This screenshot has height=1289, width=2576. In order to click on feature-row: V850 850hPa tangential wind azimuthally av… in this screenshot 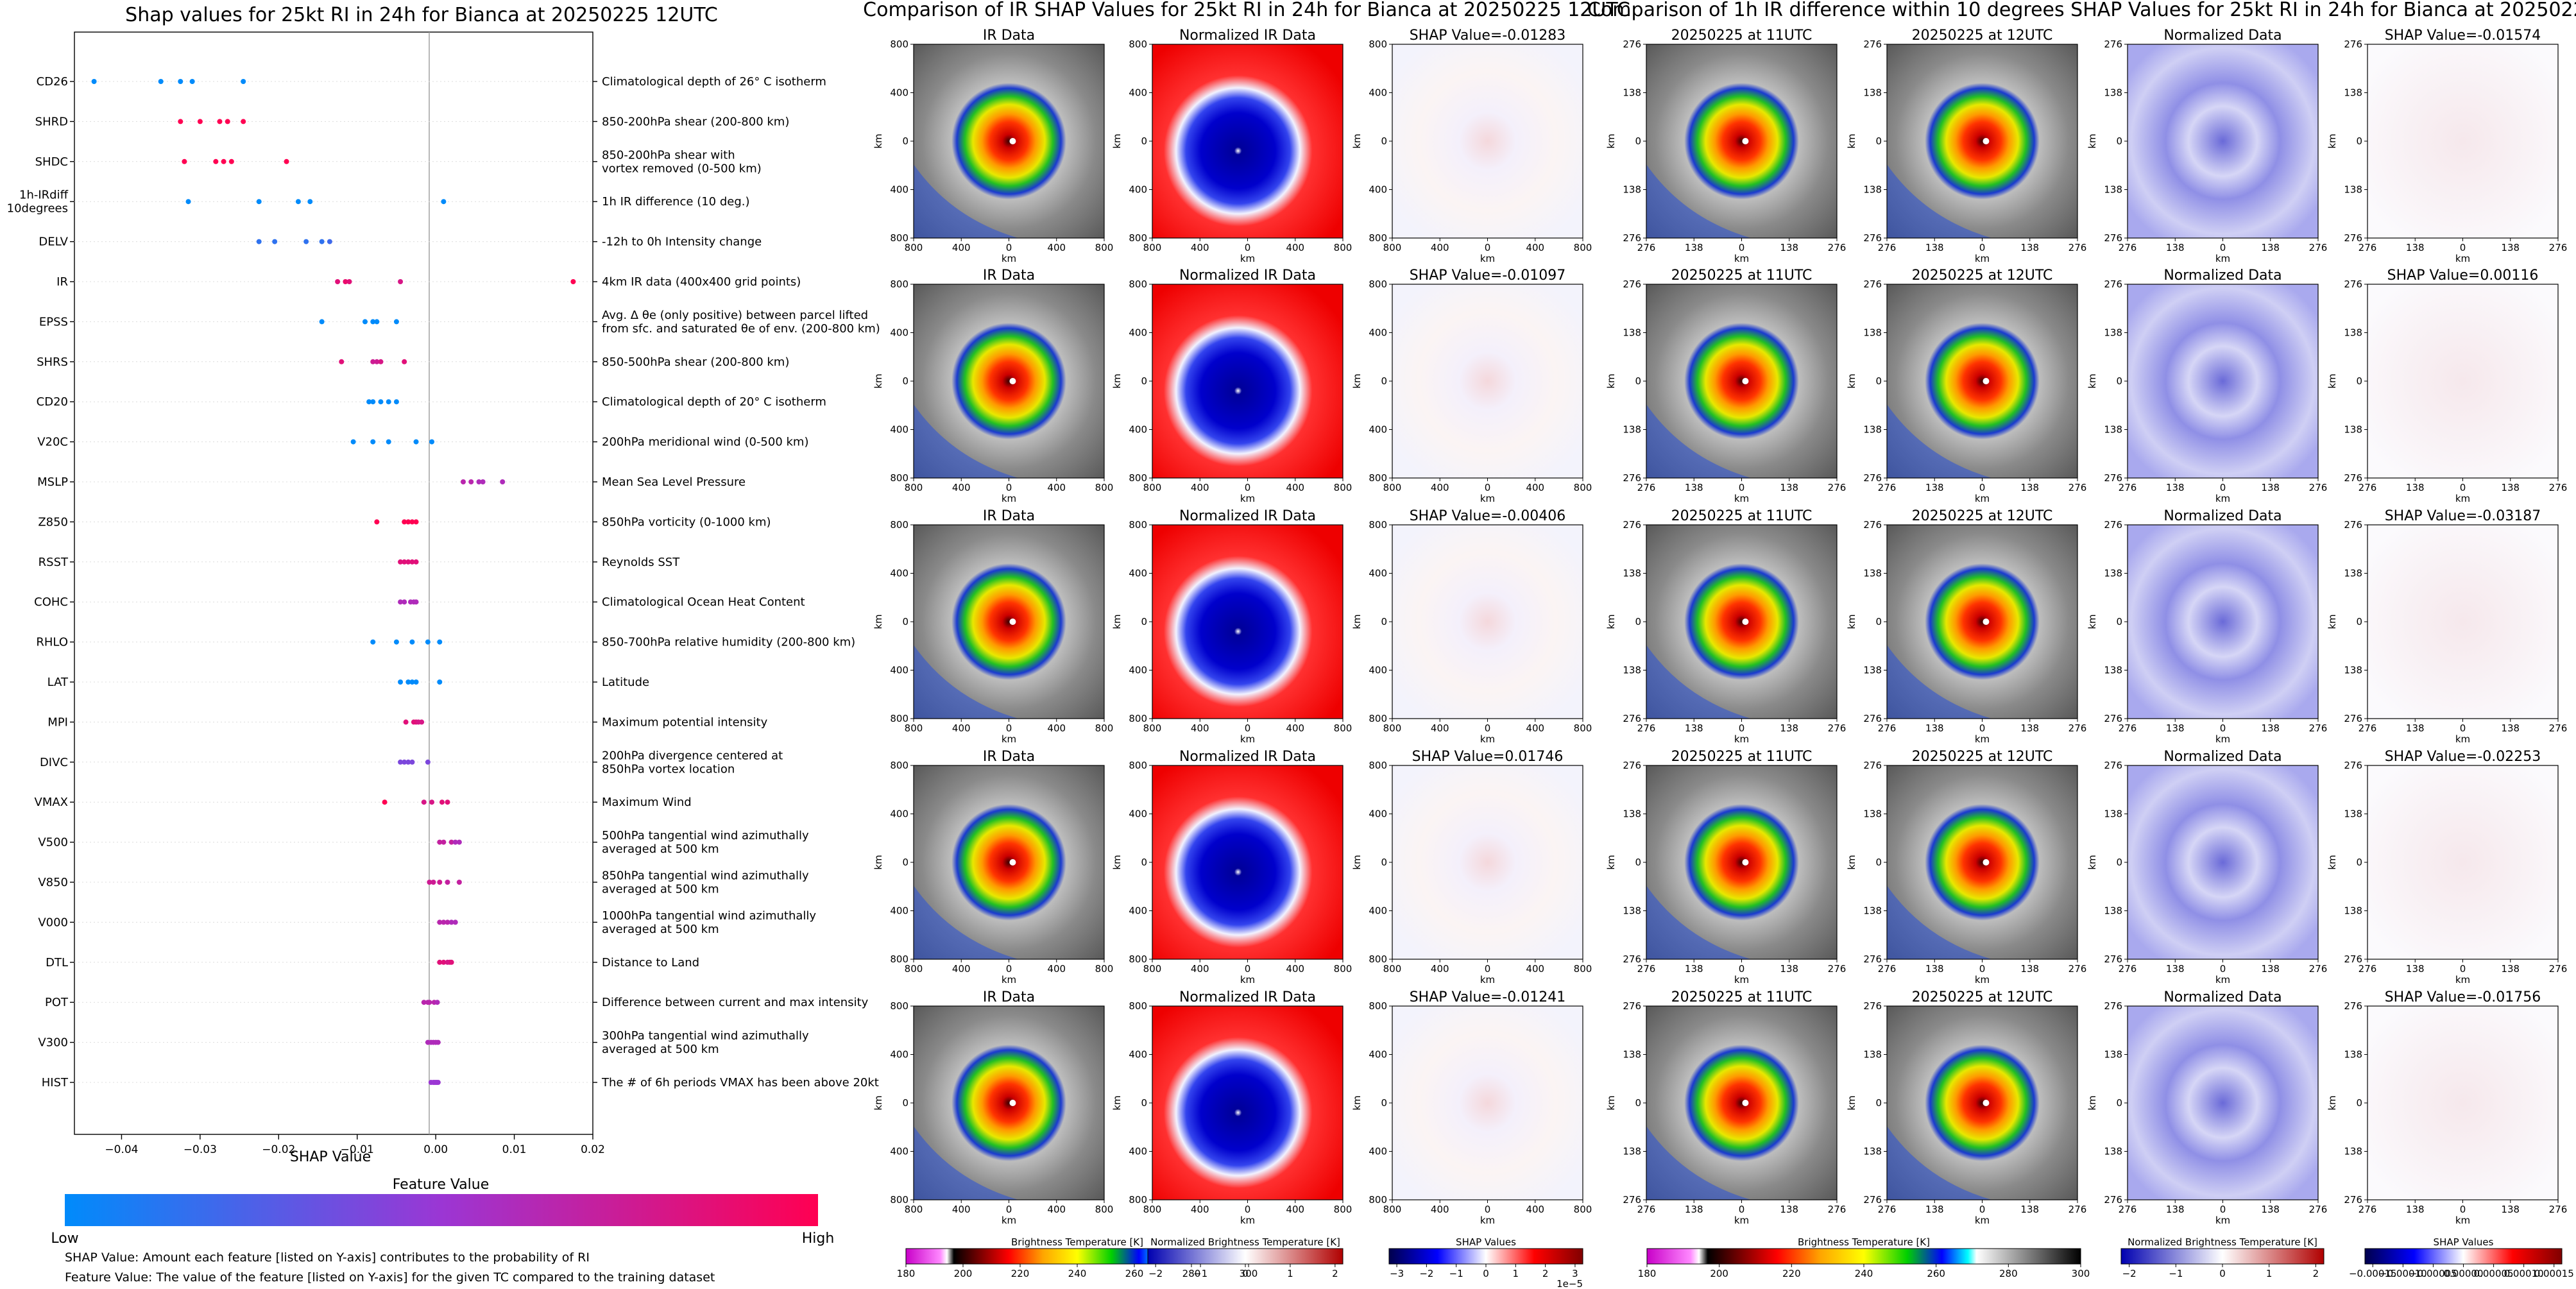, I will do `click(423, 882)`.